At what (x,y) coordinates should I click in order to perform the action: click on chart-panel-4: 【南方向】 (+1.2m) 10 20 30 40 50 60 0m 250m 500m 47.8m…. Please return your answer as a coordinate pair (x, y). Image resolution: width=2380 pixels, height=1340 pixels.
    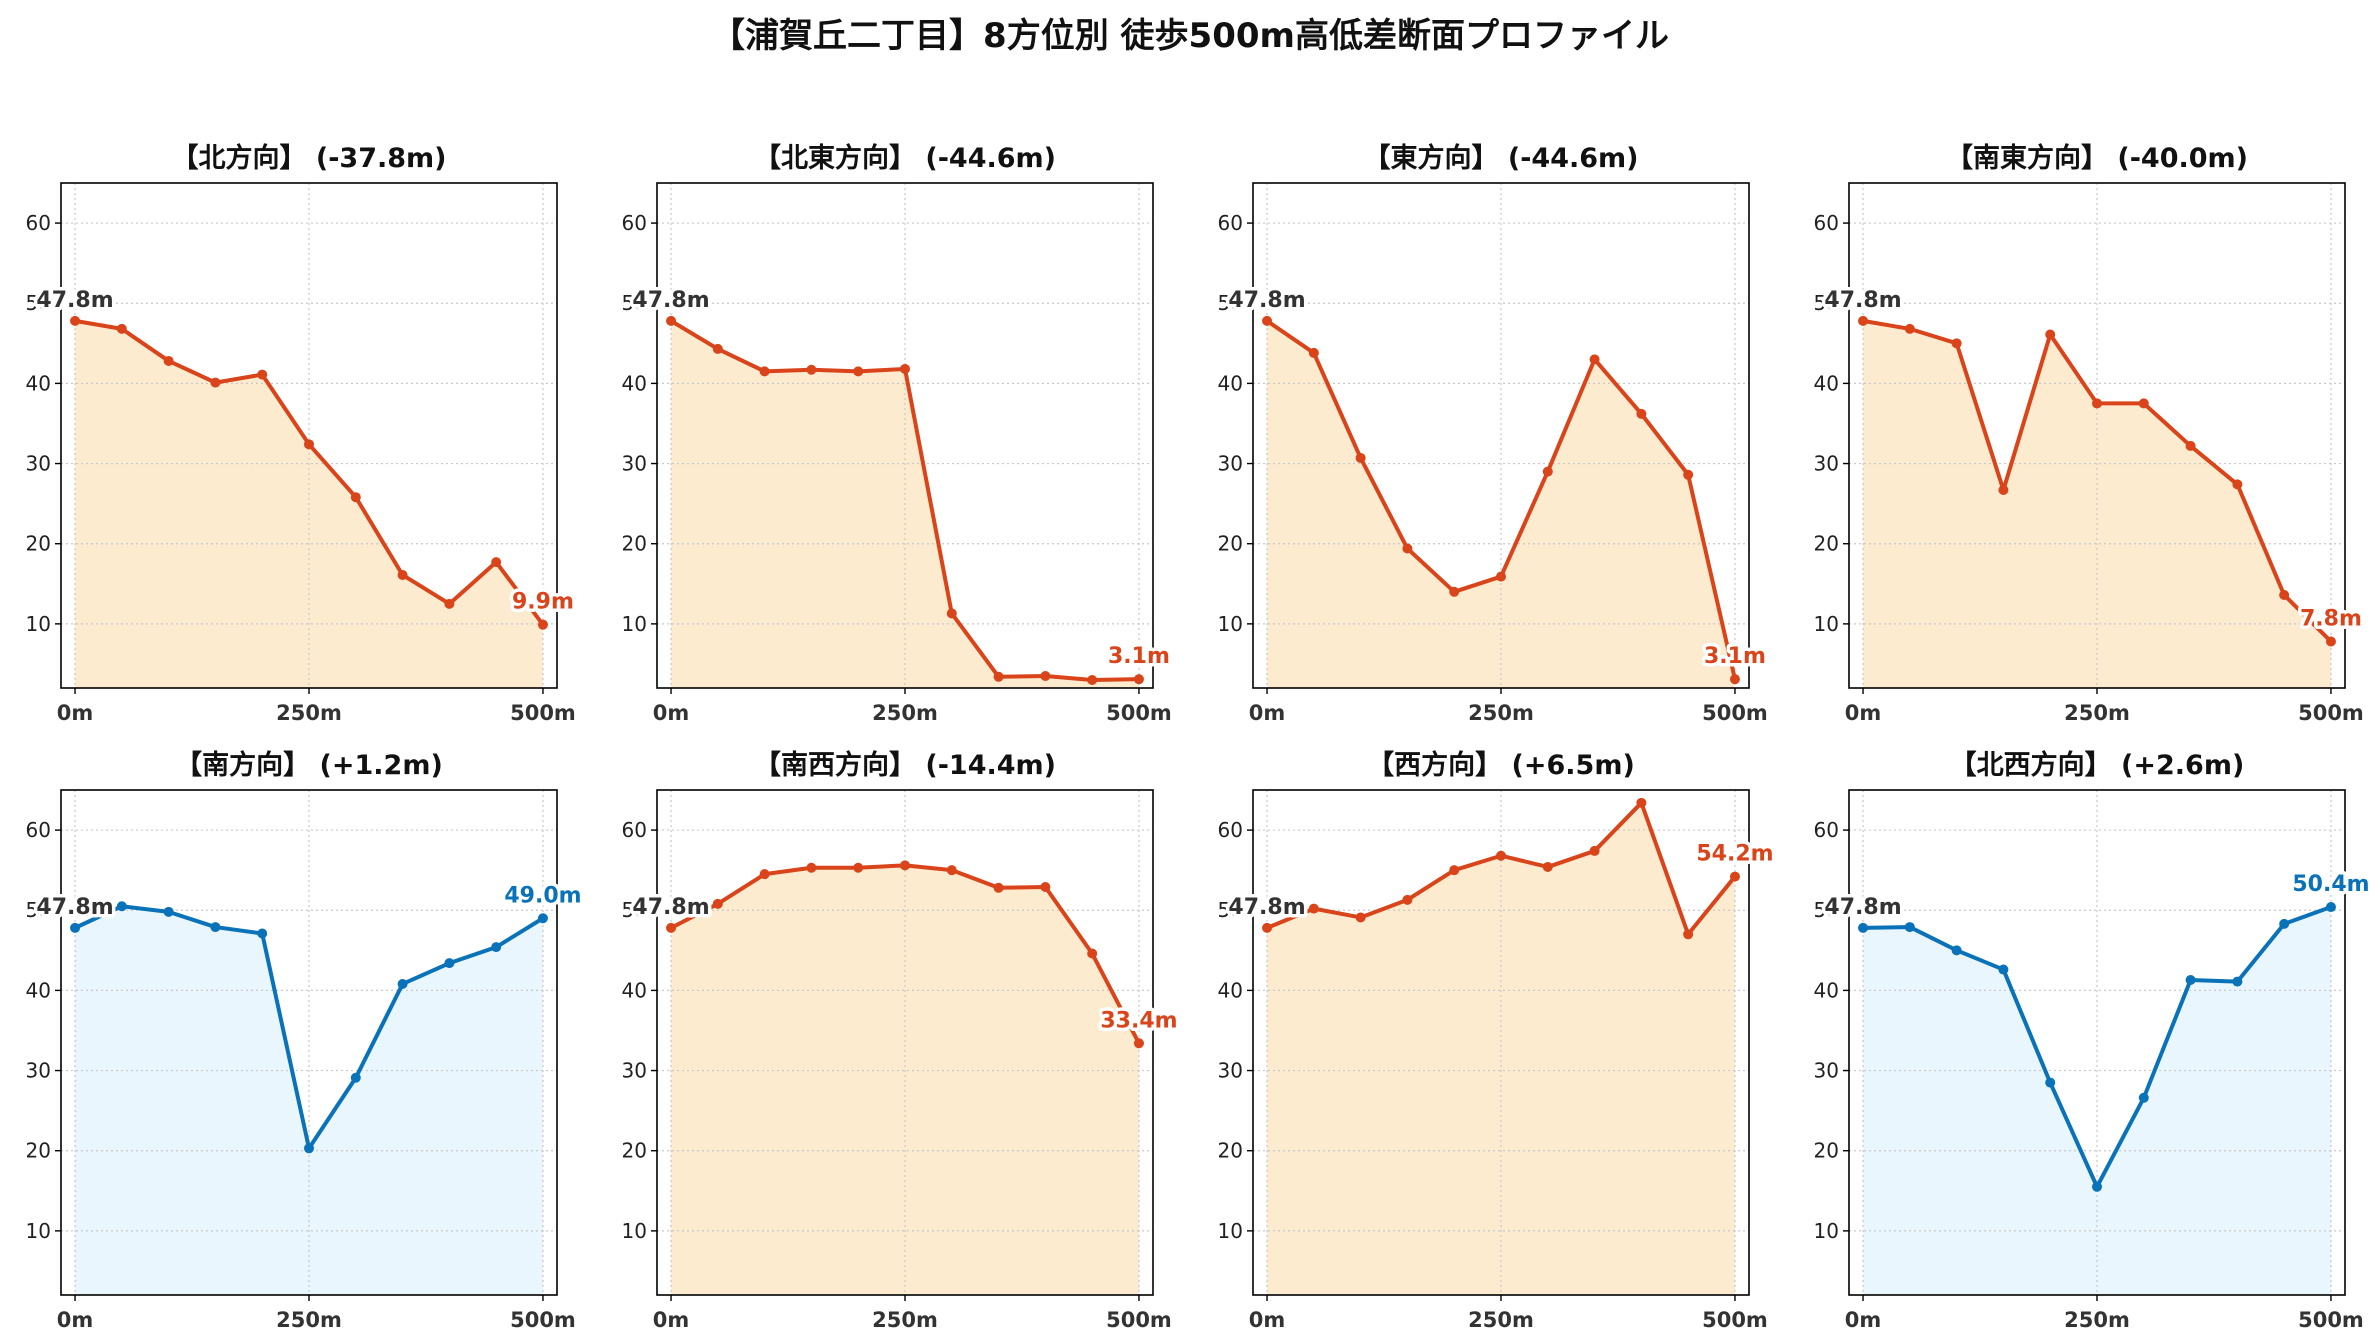
    Looking at the image, I should click on (306, 1040).